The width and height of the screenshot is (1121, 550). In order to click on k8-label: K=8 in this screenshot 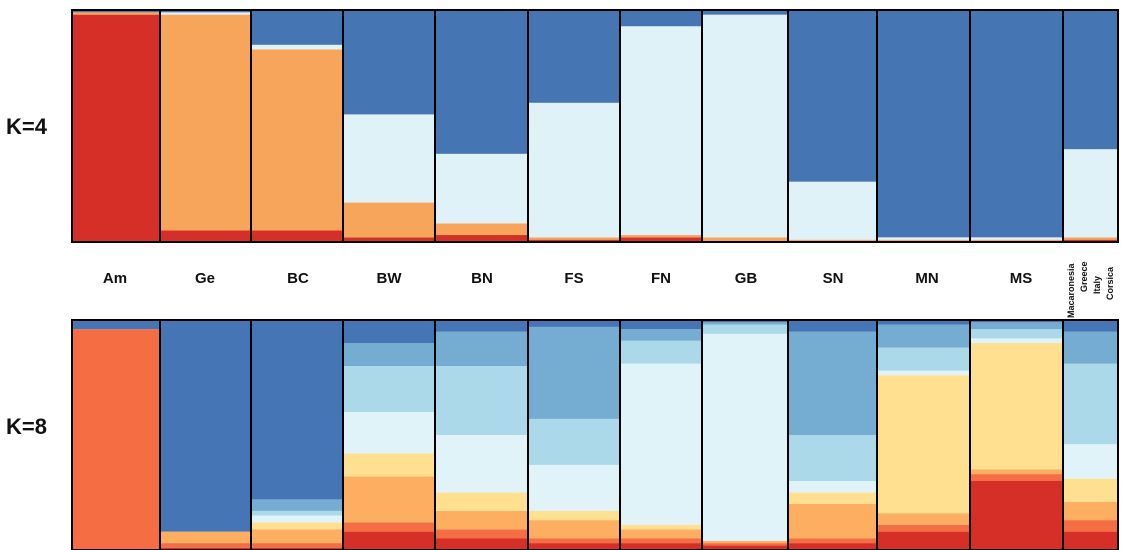, I will do `click(26, 426)`.